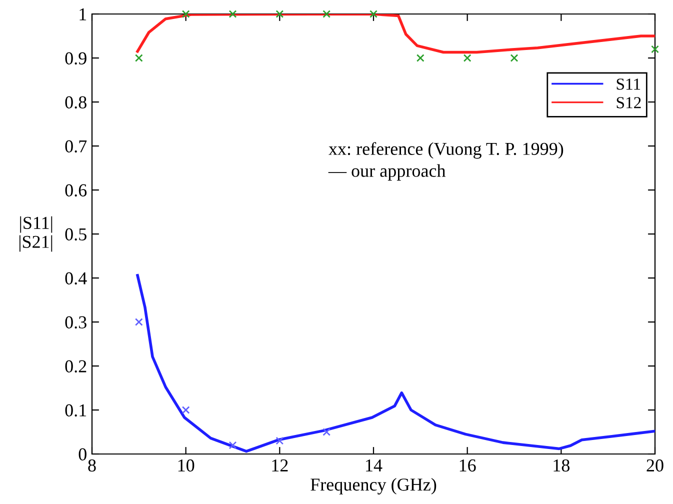 This screenshot has width=673, height=504. What do you see at coordinates (374, 465) in the screenshot?
I see `x-tick-label: 14` at bounding box center [374, 465].